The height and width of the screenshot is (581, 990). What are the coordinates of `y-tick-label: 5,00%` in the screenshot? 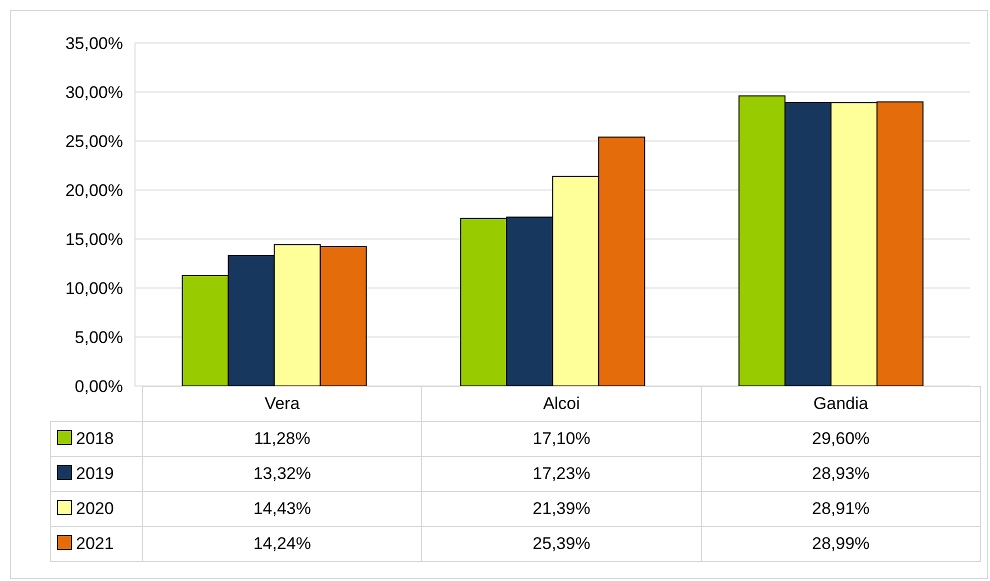 It's located at (98, 338).